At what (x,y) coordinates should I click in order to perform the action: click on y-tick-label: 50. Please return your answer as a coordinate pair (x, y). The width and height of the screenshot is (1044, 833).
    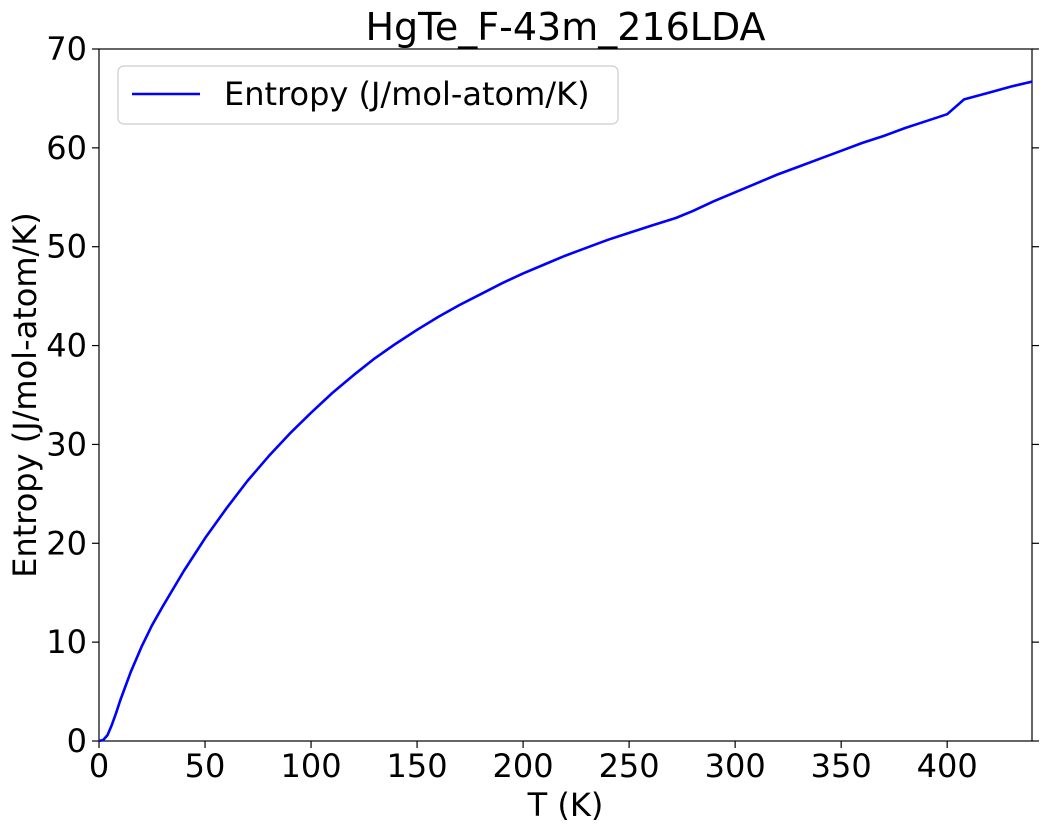
    Looking at the image, I should click on (66, 247).